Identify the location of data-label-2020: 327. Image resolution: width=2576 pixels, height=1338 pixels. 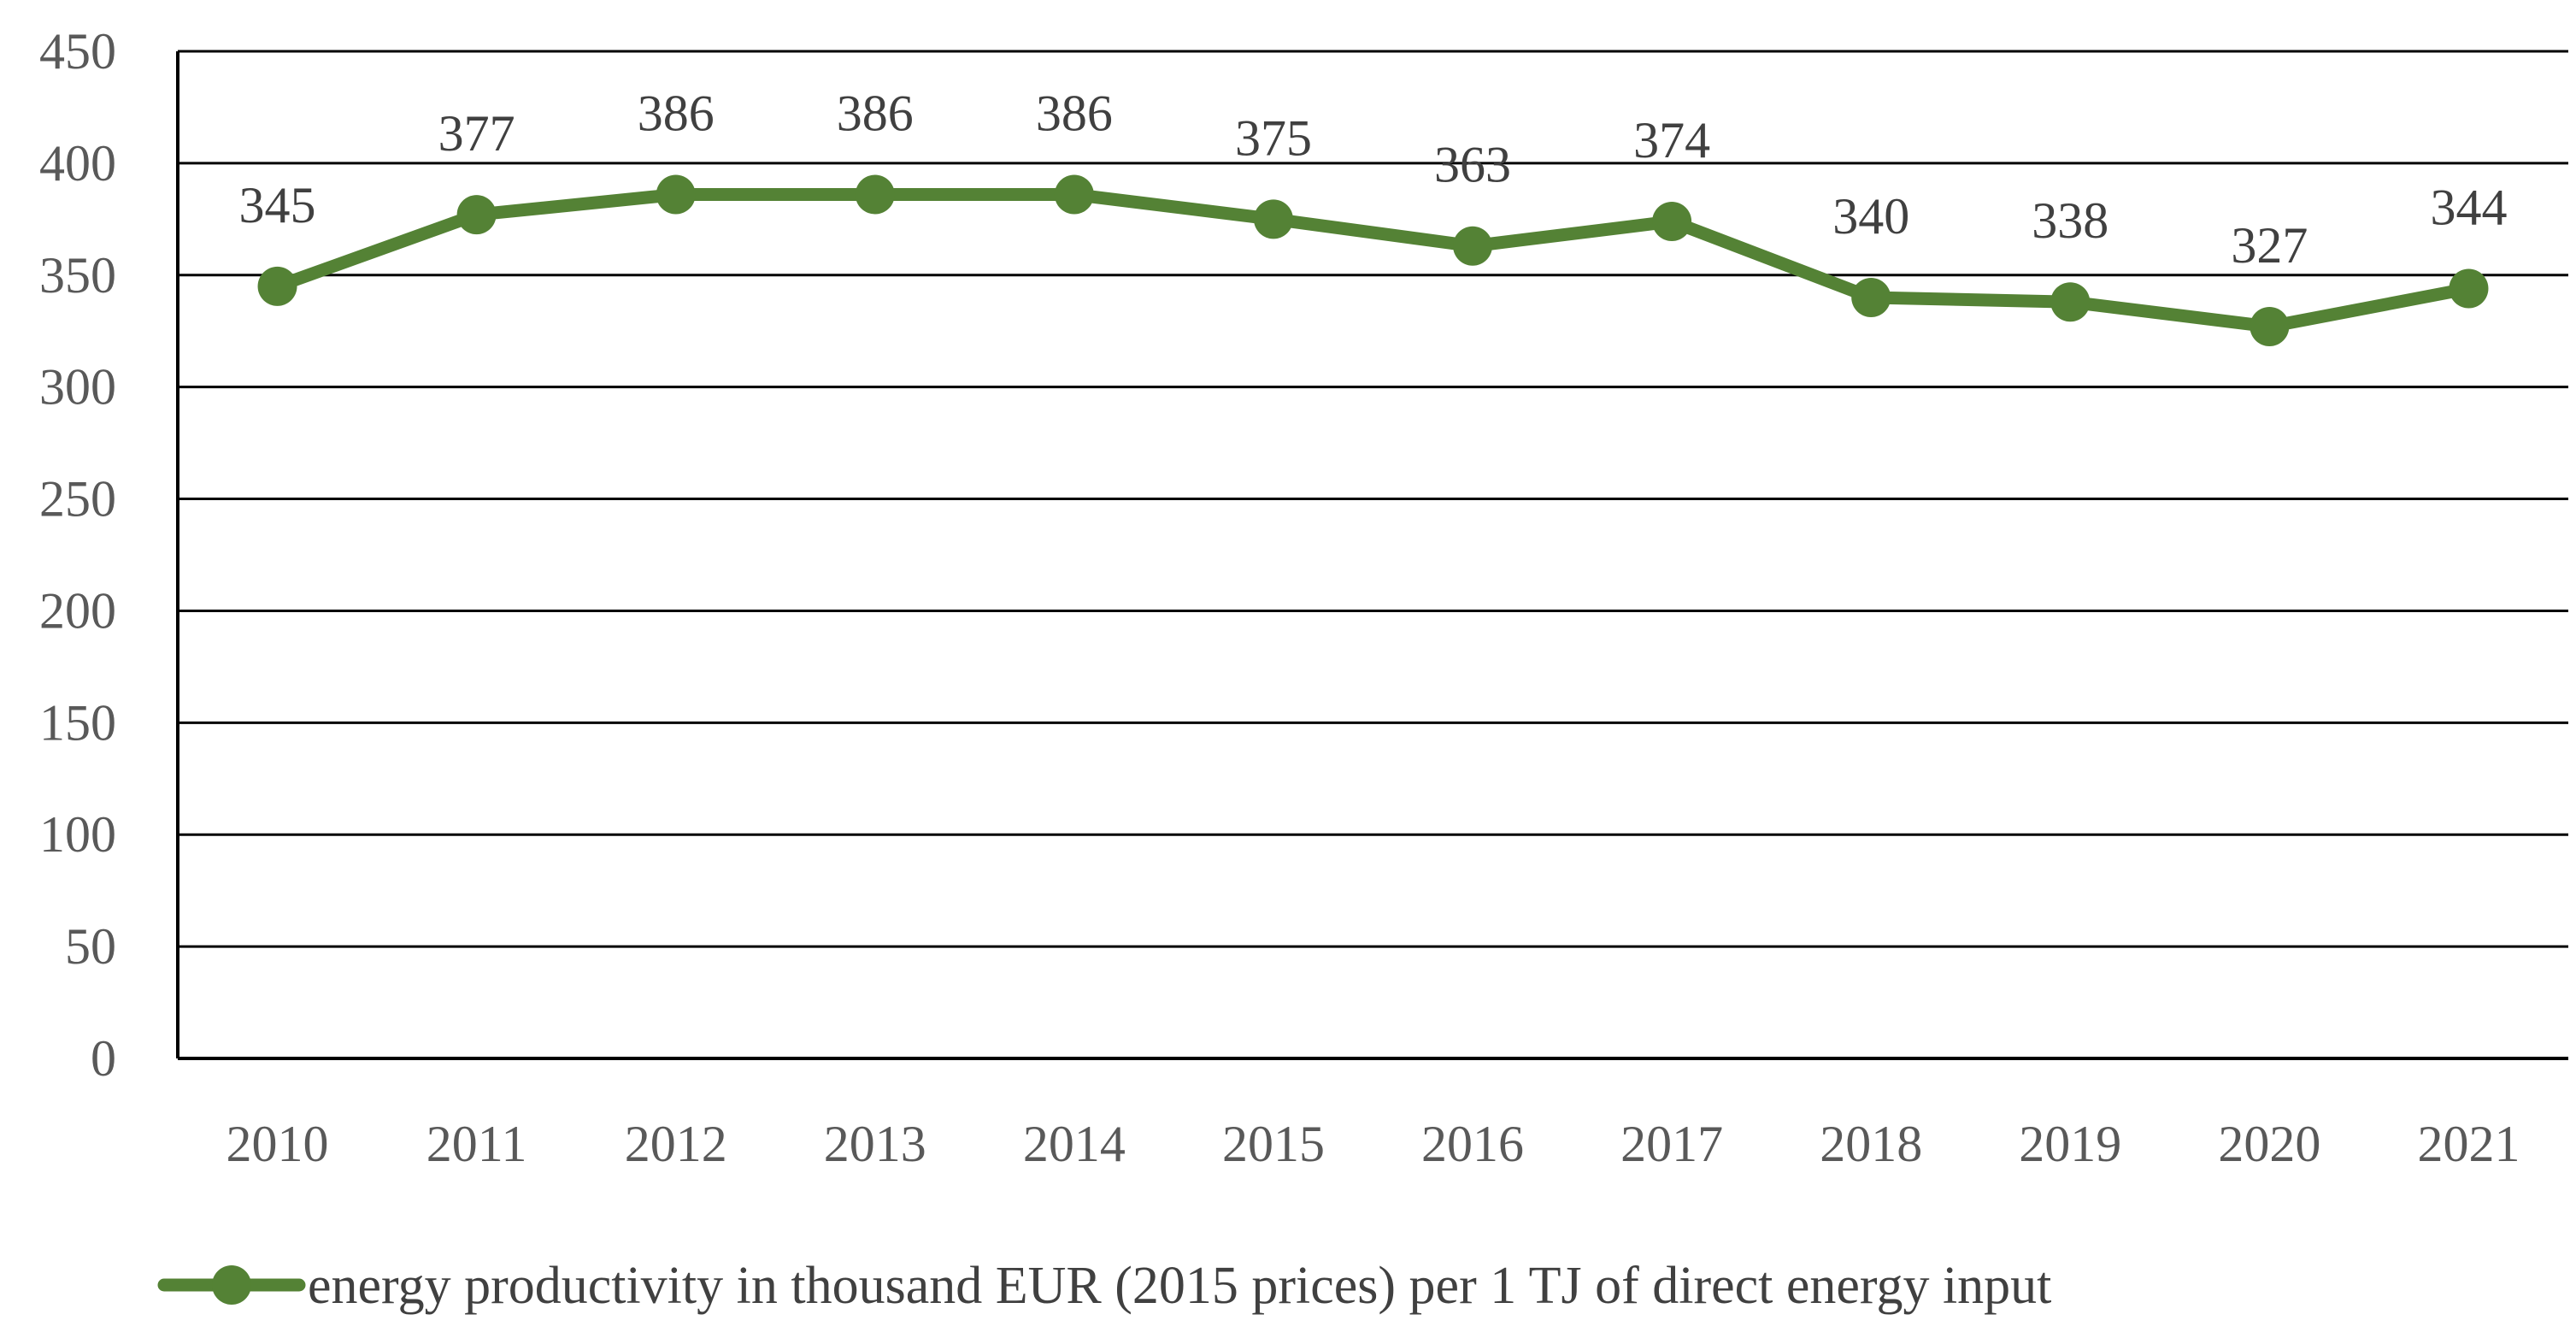
(2269, 245).